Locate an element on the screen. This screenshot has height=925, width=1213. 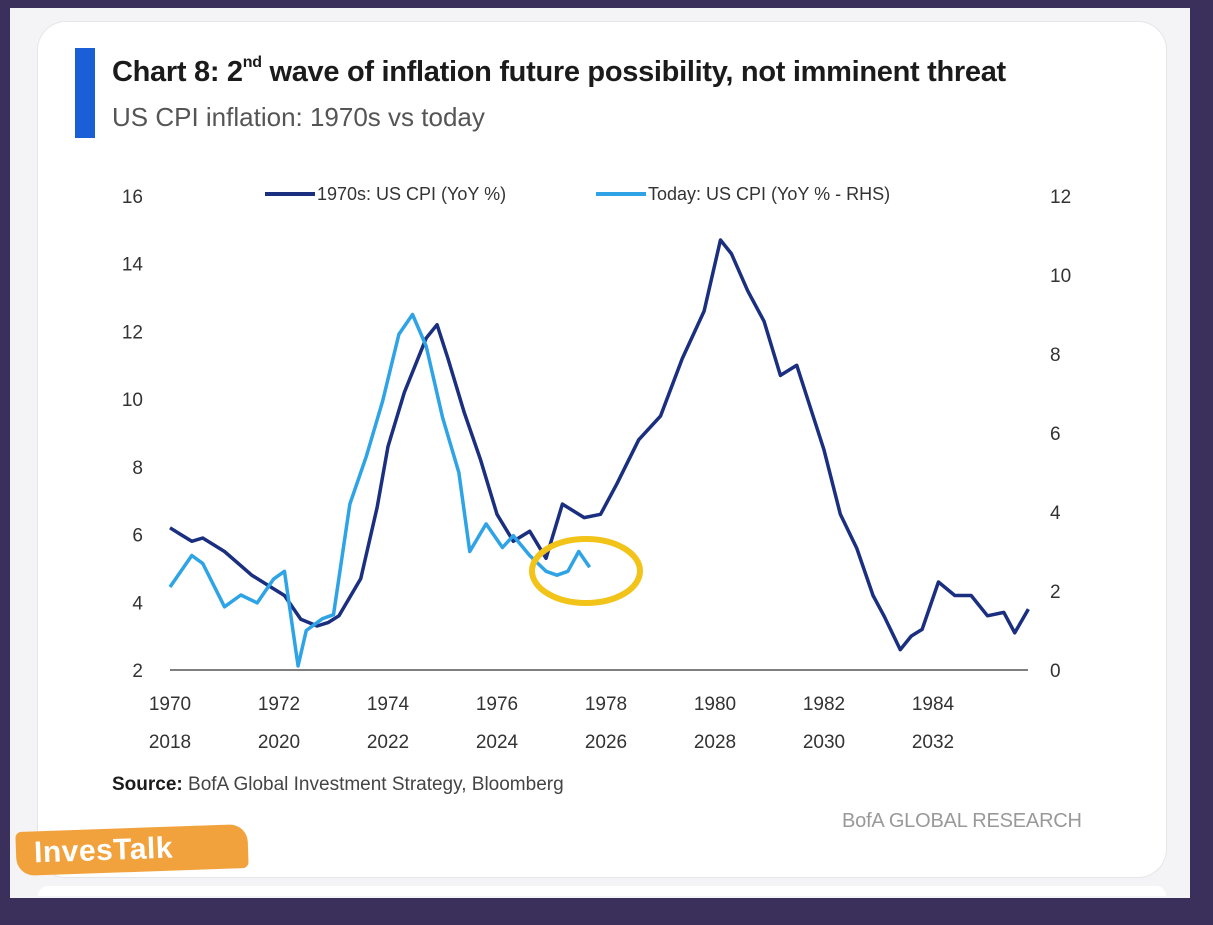
y-left-tick-label: 6 is located at coordinates (137, 536).